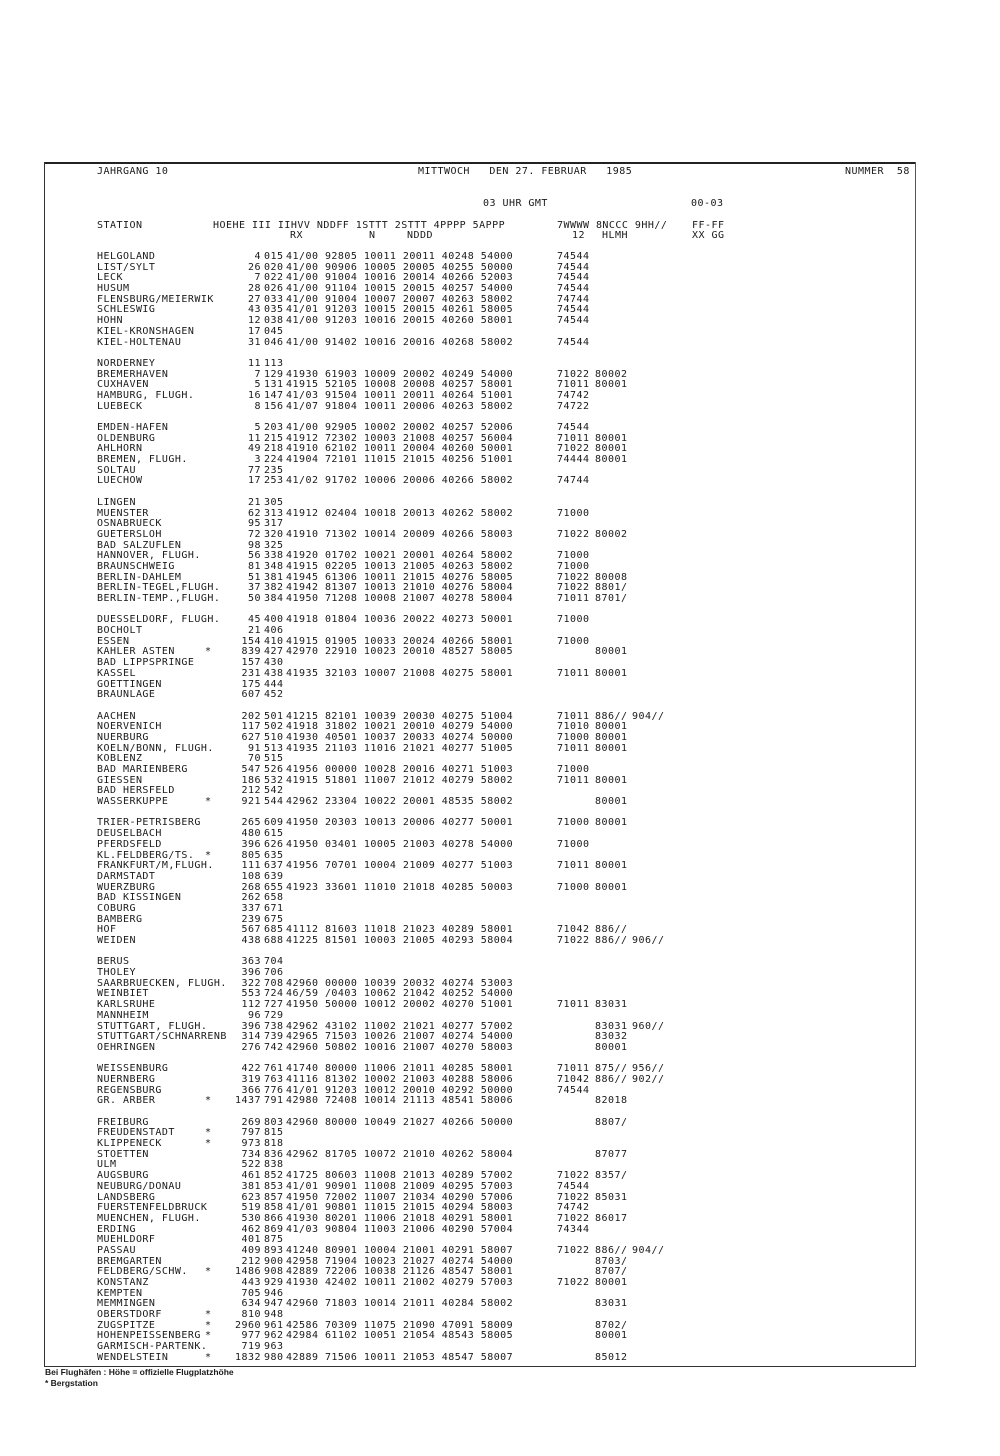 The width and height of the screenshot is (1000, 1456). I want to click on station-height: 45, so click(254, 620).